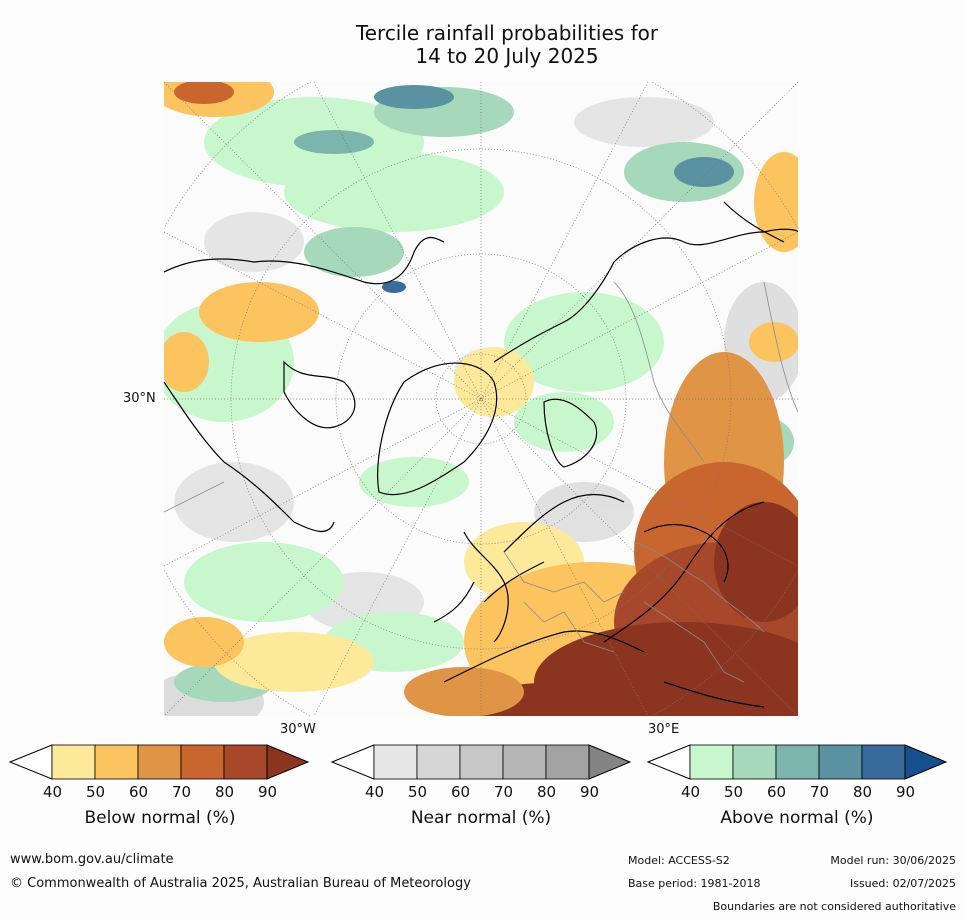  Describe the element at coordinates (906, 792) in the screenshot. I see `tick-above-90: 90` at that location.